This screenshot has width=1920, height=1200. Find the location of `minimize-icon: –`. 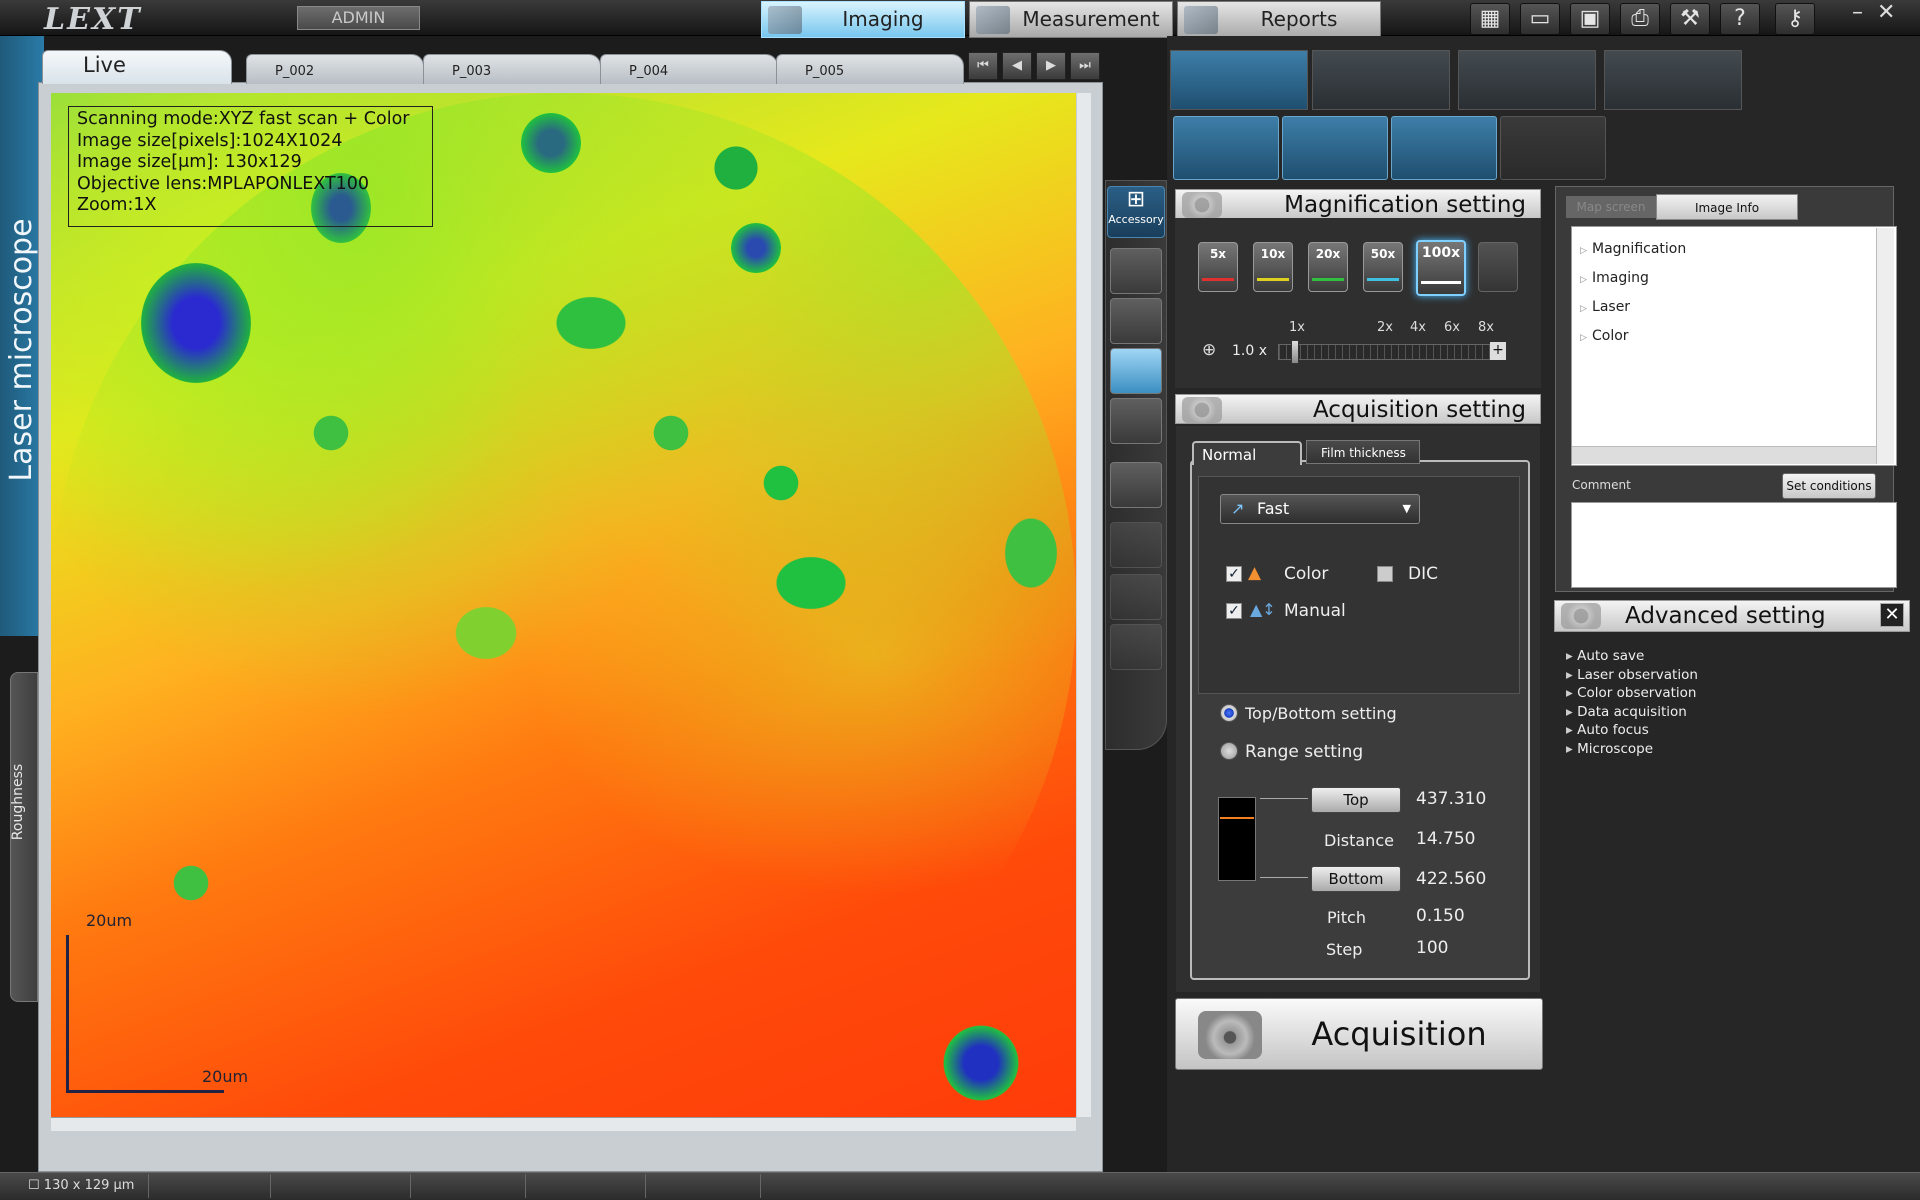

minimize-icon: – is located at coordinates (1857, 12).